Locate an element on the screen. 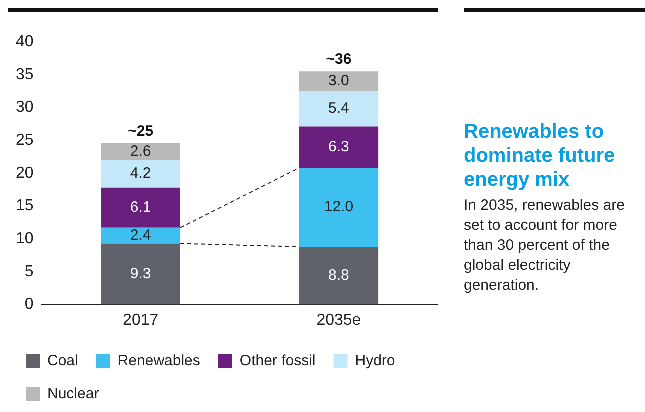  data-label: 8.8 is located at coordinates (339, 275).